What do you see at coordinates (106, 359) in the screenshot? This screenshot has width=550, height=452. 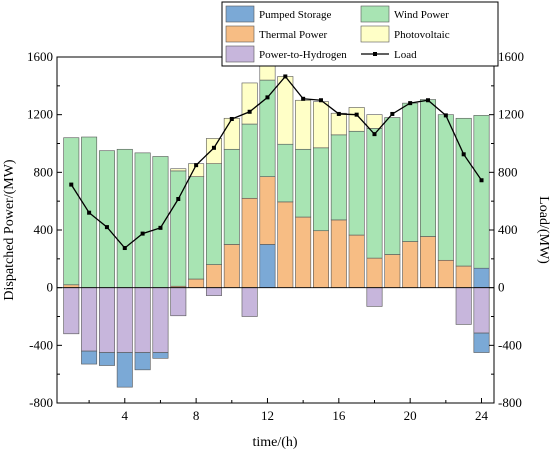 I see `bar-pumped-storage-charging-h3` at bounding box center [106, 359].